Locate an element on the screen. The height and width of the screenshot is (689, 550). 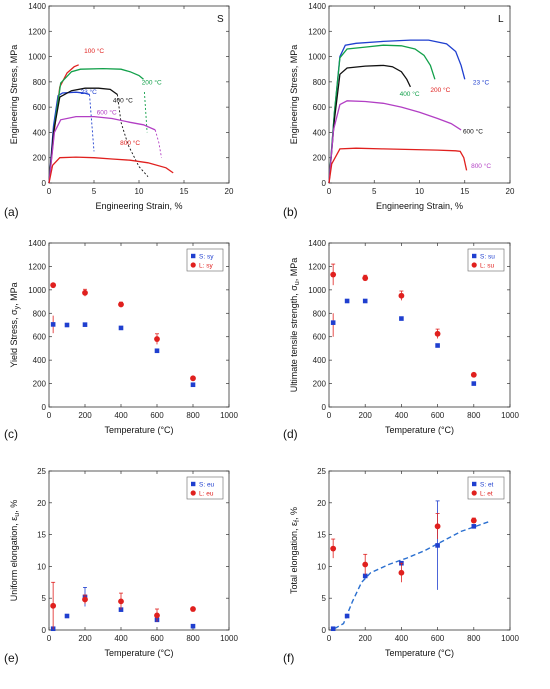
legend-label-f-1: L: et is located at coordinates (486, 494).